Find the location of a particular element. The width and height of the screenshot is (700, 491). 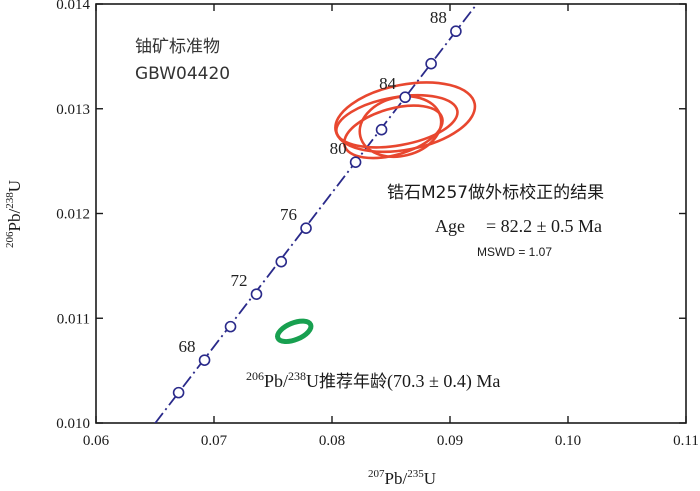

standard-material-code: GBW04420 is located at coordinates (182, 74).